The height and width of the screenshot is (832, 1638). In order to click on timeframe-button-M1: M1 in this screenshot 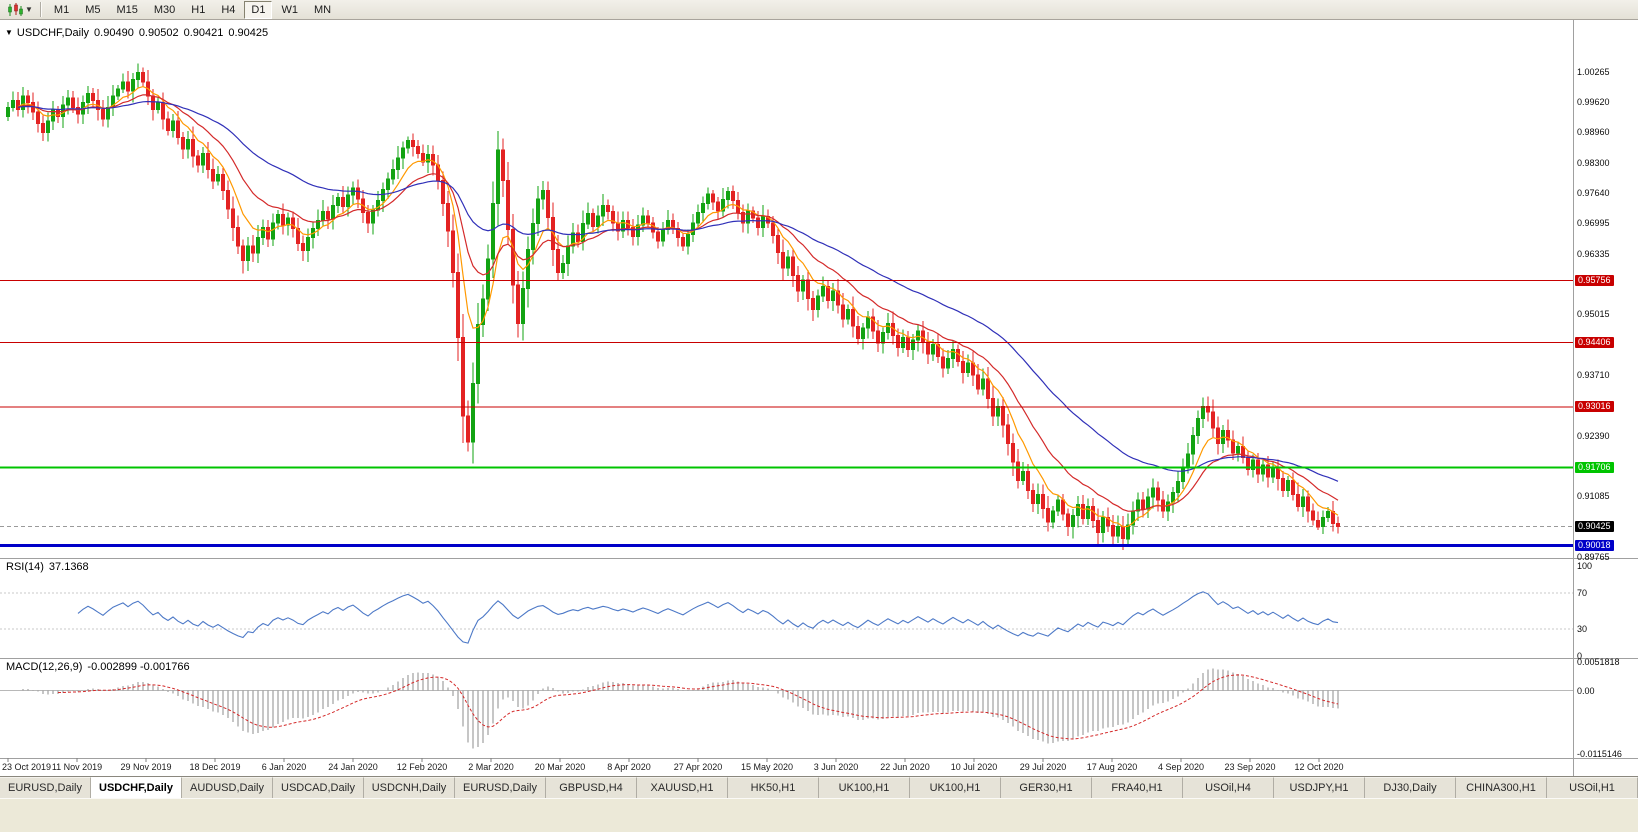, I will do `click(61, 9)`.